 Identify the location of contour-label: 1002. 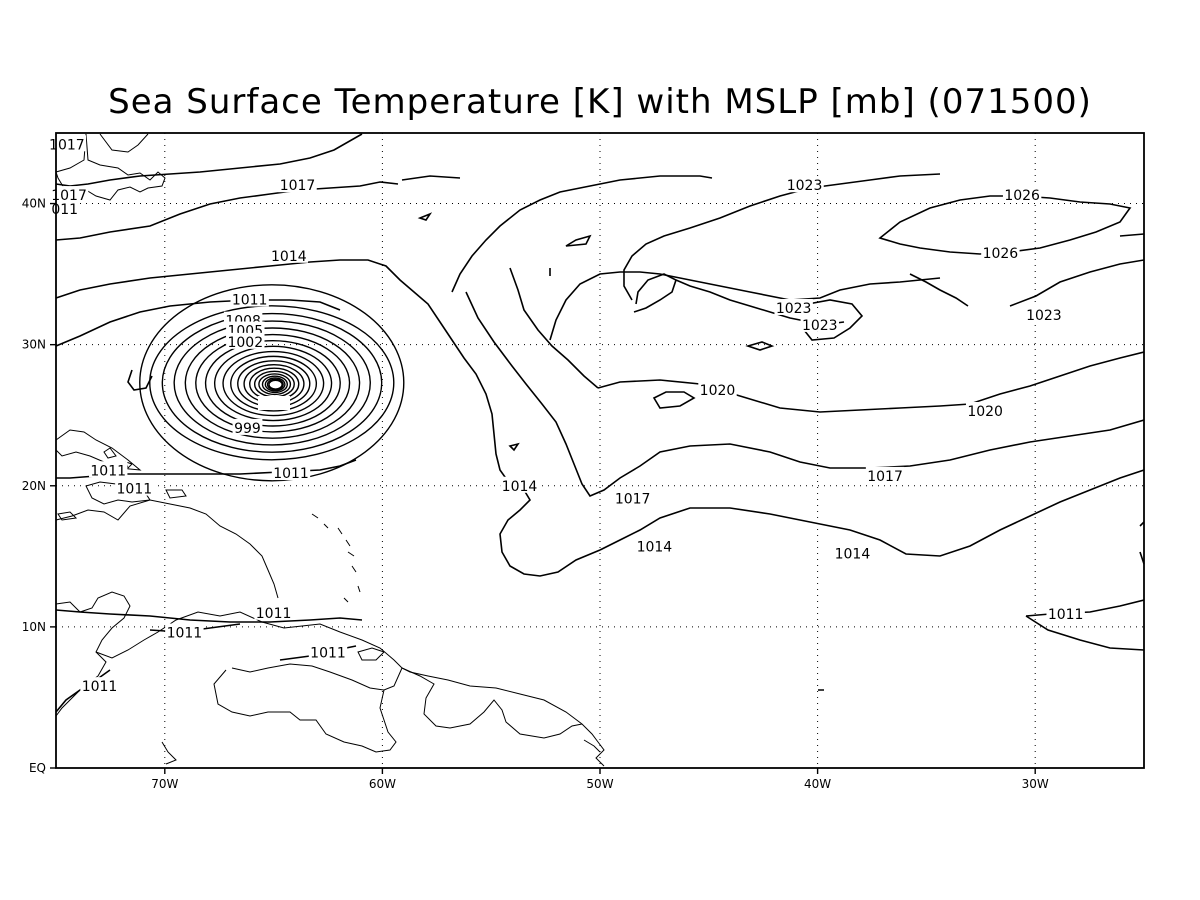
(245, 343).